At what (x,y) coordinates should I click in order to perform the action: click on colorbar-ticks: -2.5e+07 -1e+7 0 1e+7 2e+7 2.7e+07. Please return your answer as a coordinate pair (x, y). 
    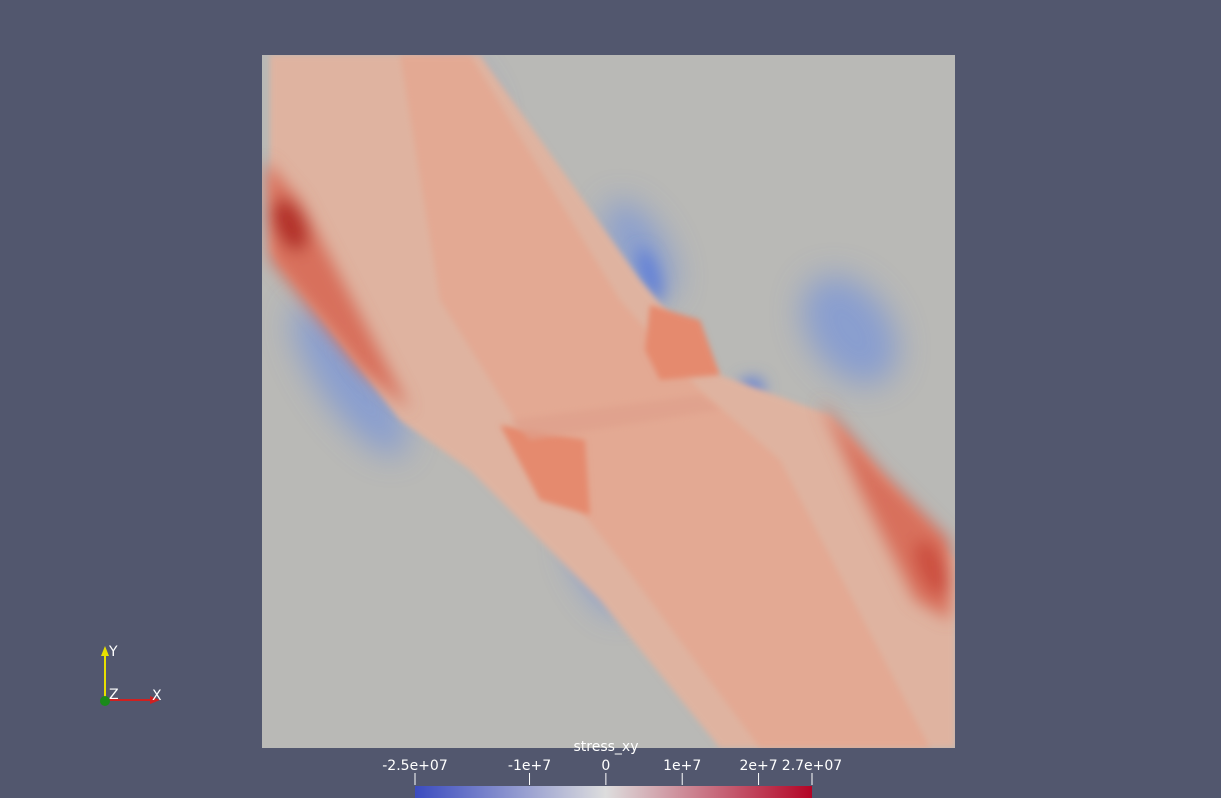
    Looking at the image, I should click on (612, 771).